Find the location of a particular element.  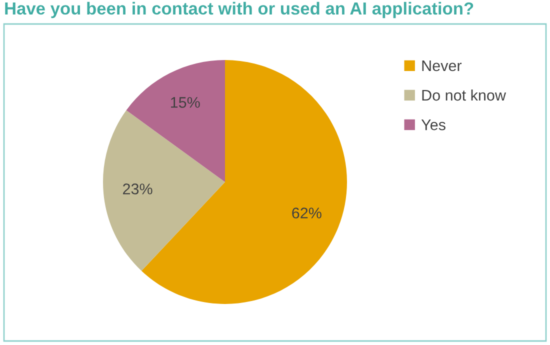

legend-label: Do not know is located at coordinates (464, 95).